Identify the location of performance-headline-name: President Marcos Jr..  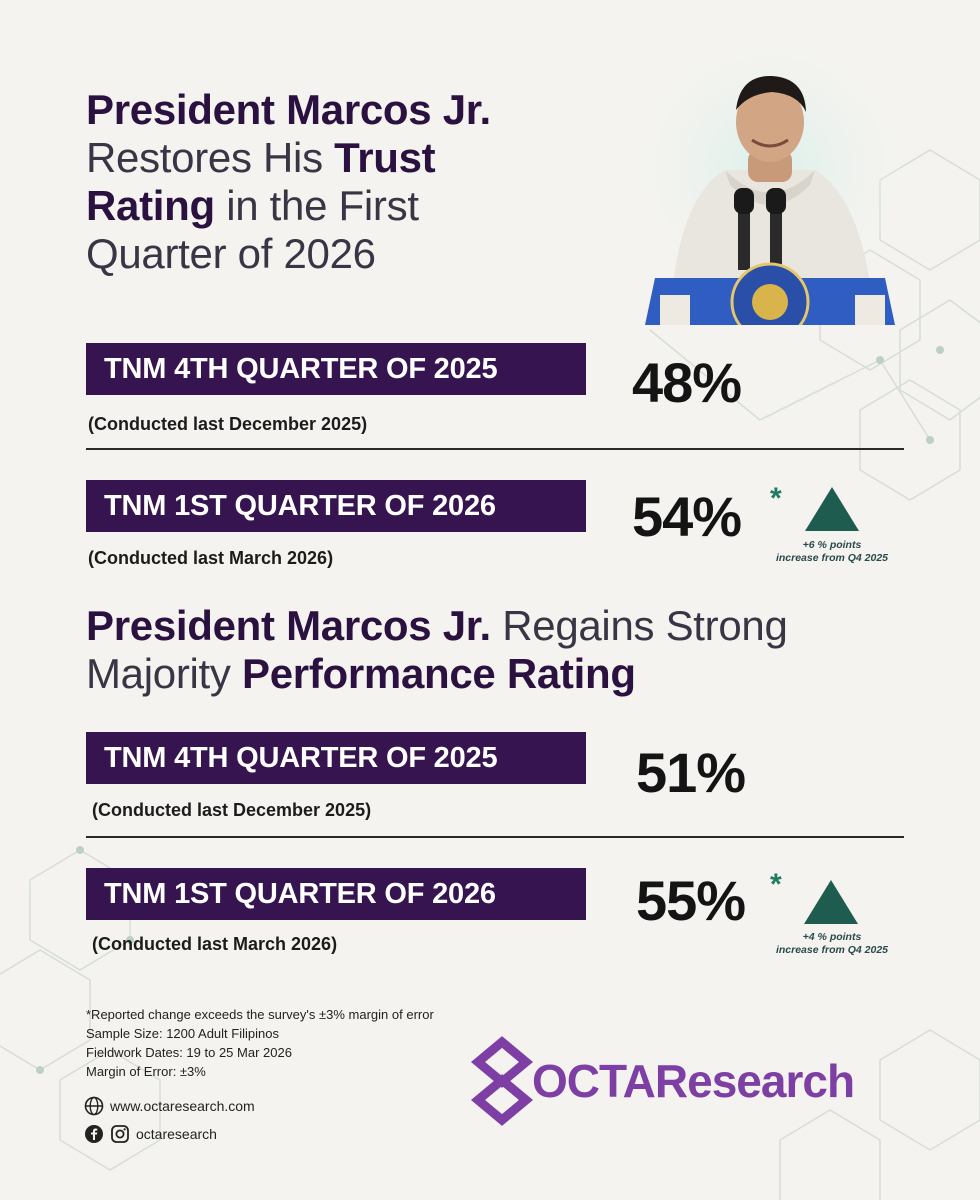
(288, 625).